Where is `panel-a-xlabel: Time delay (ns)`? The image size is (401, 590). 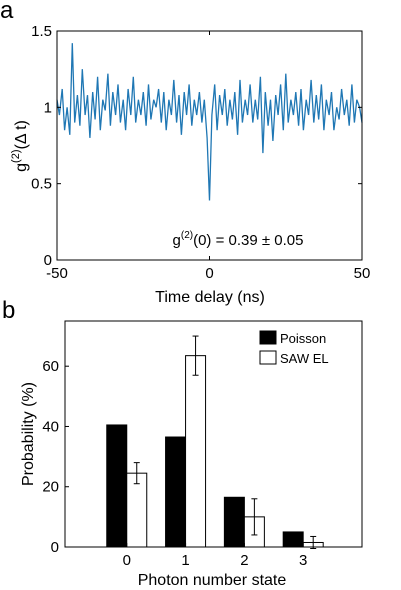 panel-a-xlabel: Time delay (ns) is located at coordinates (210, 297).